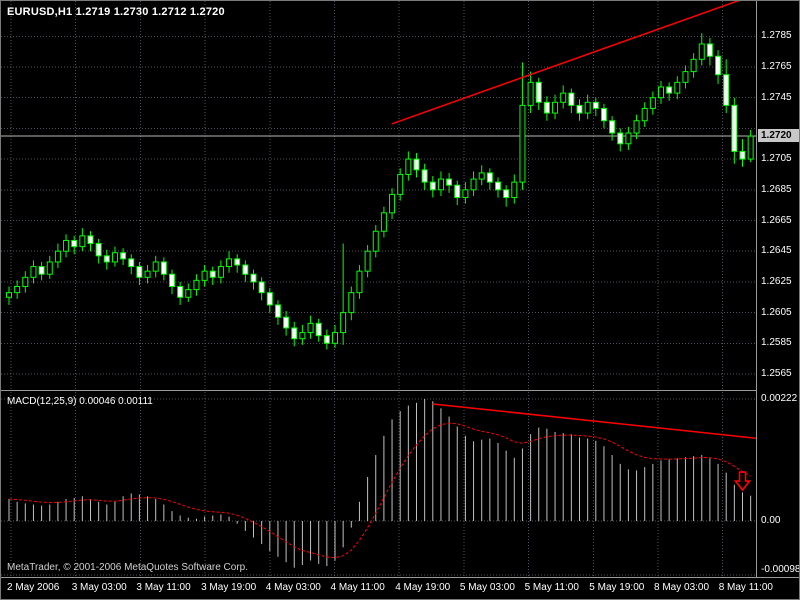 The height and width of the screenshot is (600, 800). What do you see at coordinates (776, 373) in the screenshot?
I see `price-axis-label: 1.2565` at bounding box center [776, 373].